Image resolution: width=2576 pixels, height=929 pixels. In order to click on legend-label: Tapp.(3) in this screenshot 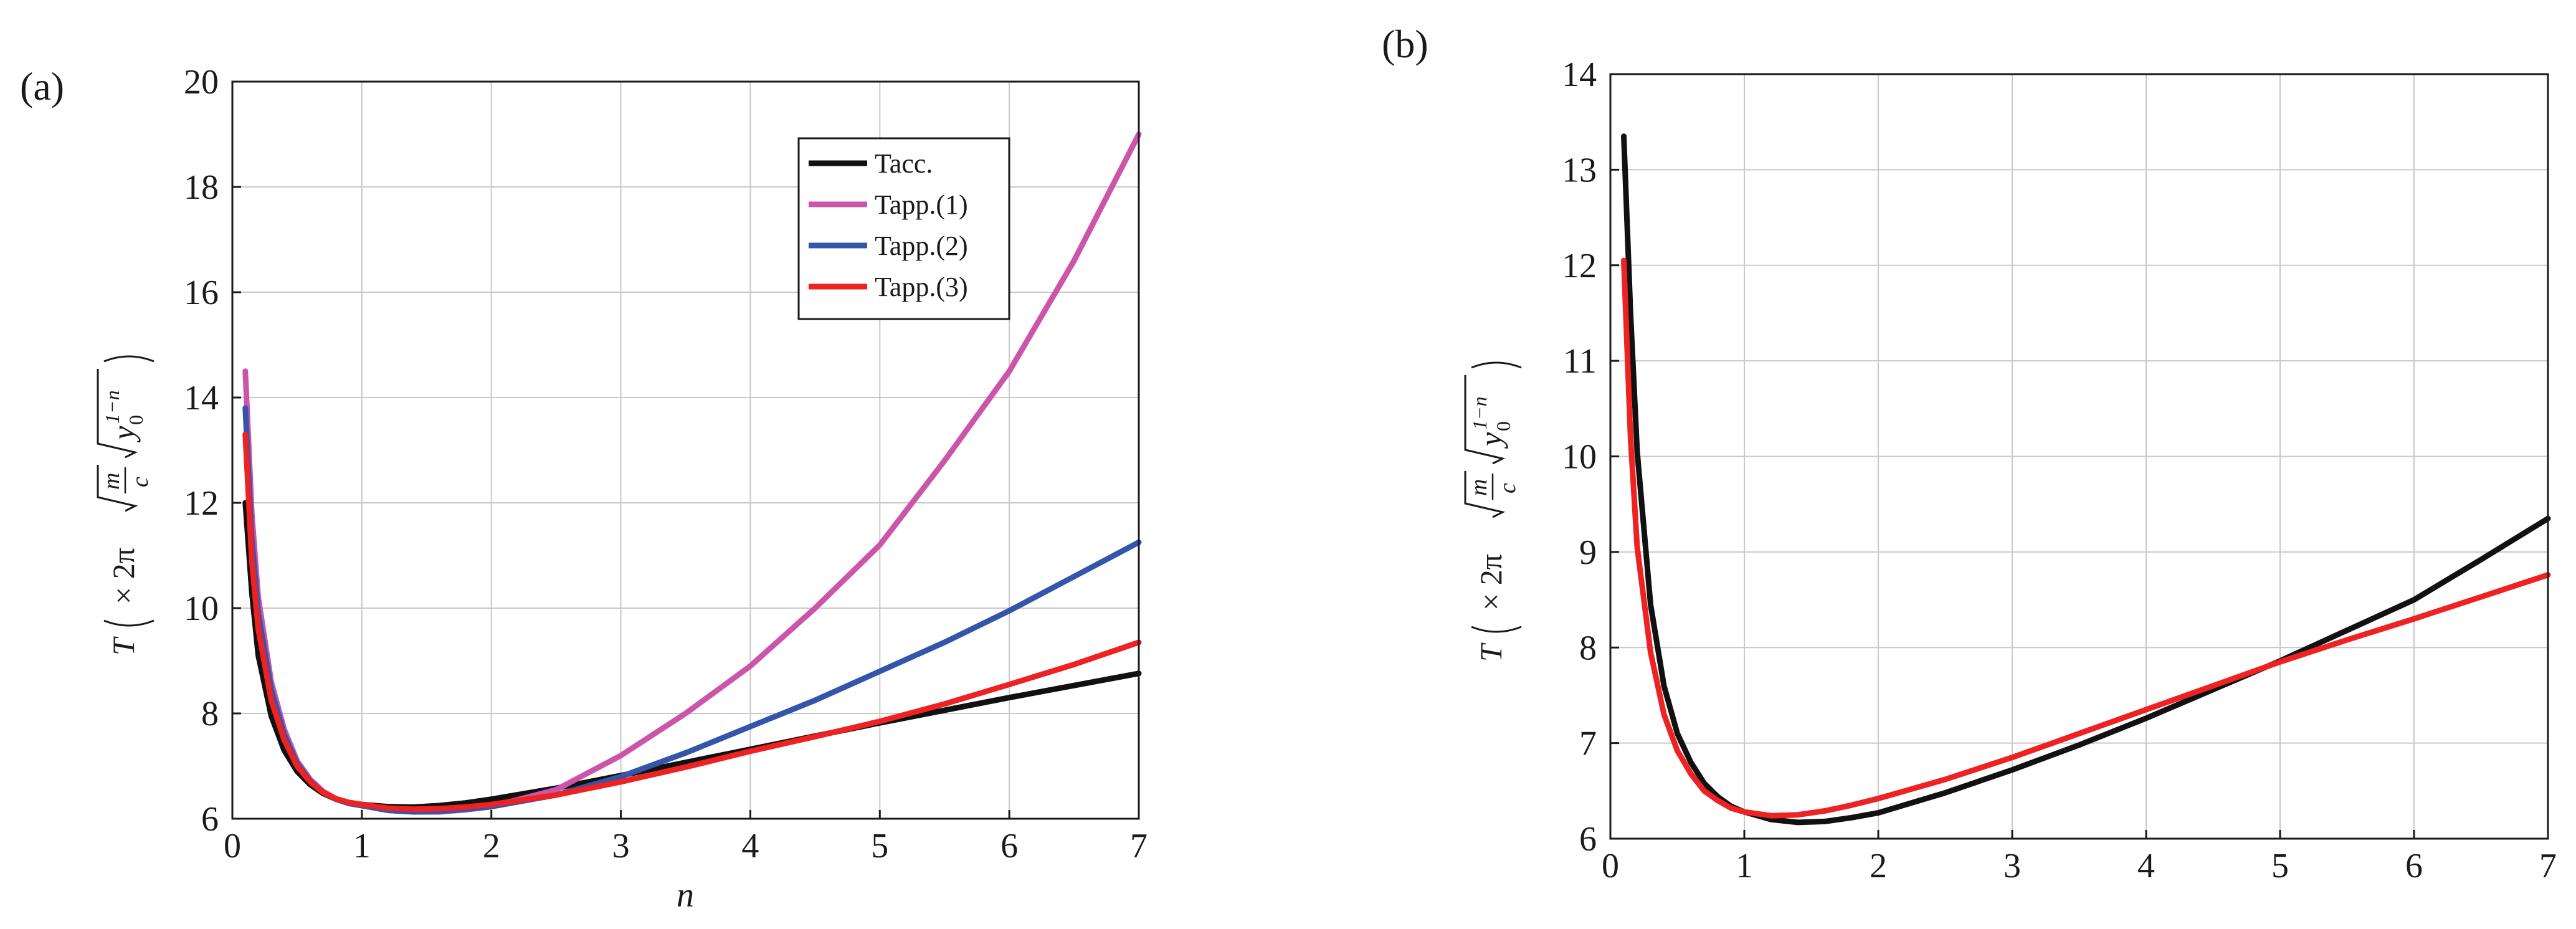, I will do `click(921, 287)`.